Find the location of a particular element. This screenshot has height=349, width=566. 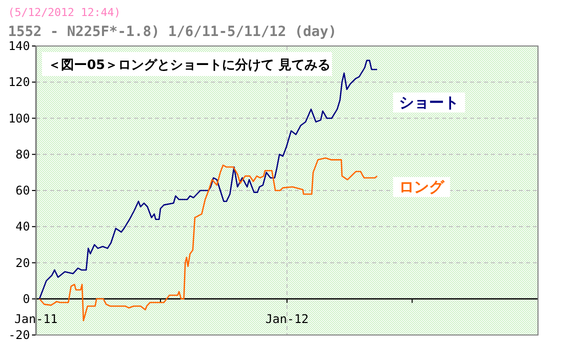

y-tick-label: -20 is located at coordinates (19, 335).